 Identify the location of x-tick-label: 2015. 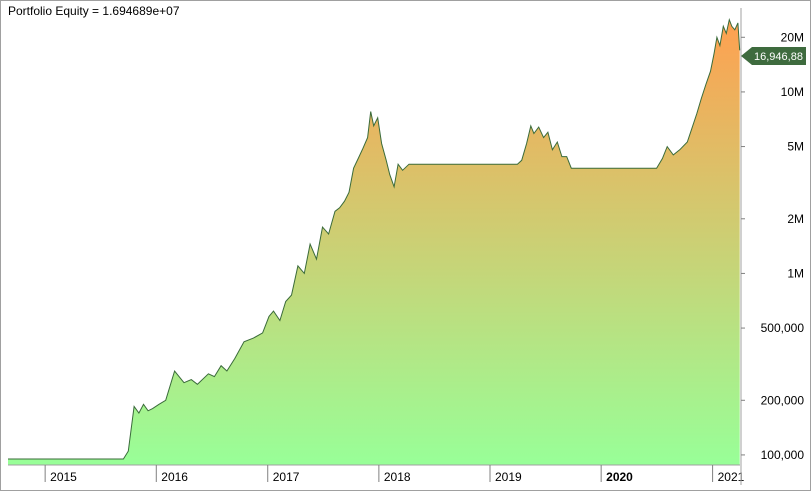
(63, 477).